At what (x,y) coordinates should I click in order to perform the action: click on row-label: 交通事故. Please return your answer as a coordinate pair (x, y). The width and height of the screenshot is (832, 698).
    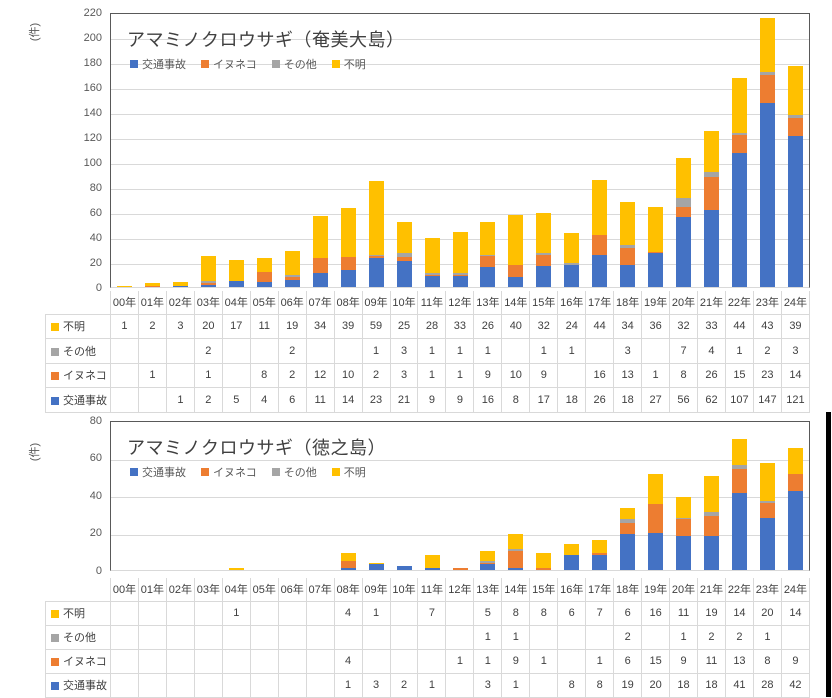
    Looking at the image, I should click on (78, 400).